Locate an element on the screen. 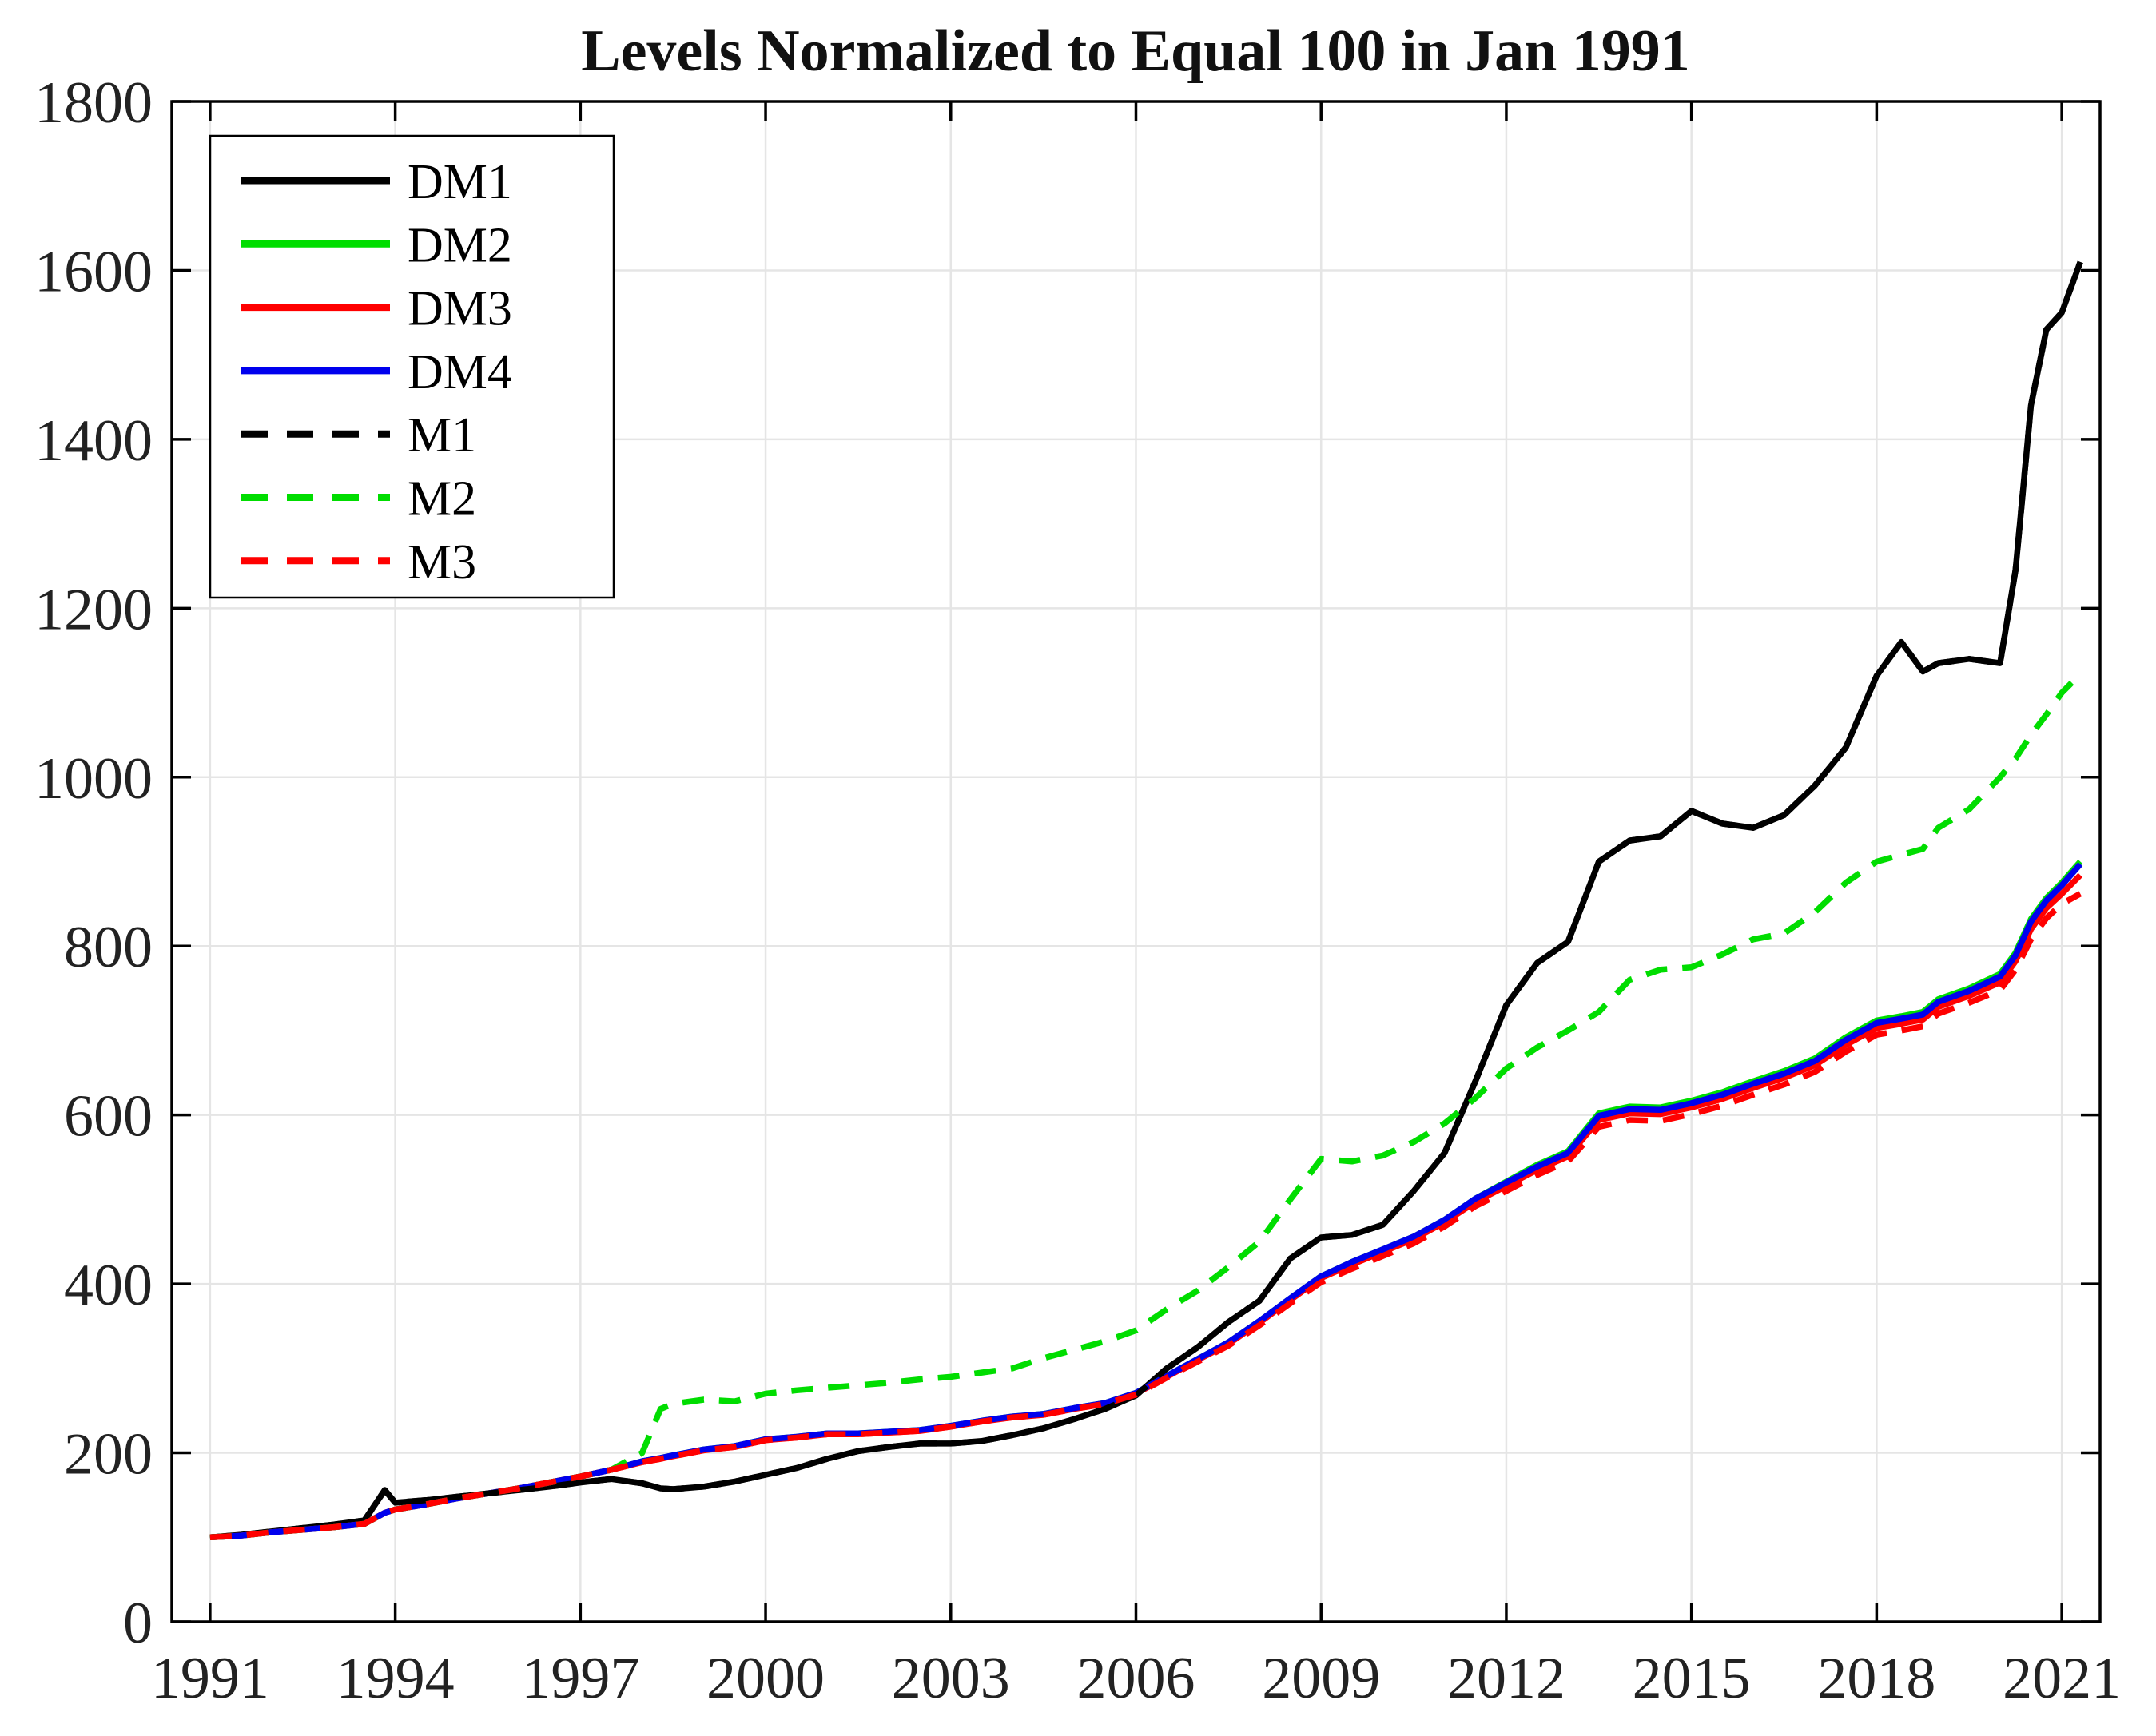  x-tick-label: 2003 is located at coordinates (951, 1678).